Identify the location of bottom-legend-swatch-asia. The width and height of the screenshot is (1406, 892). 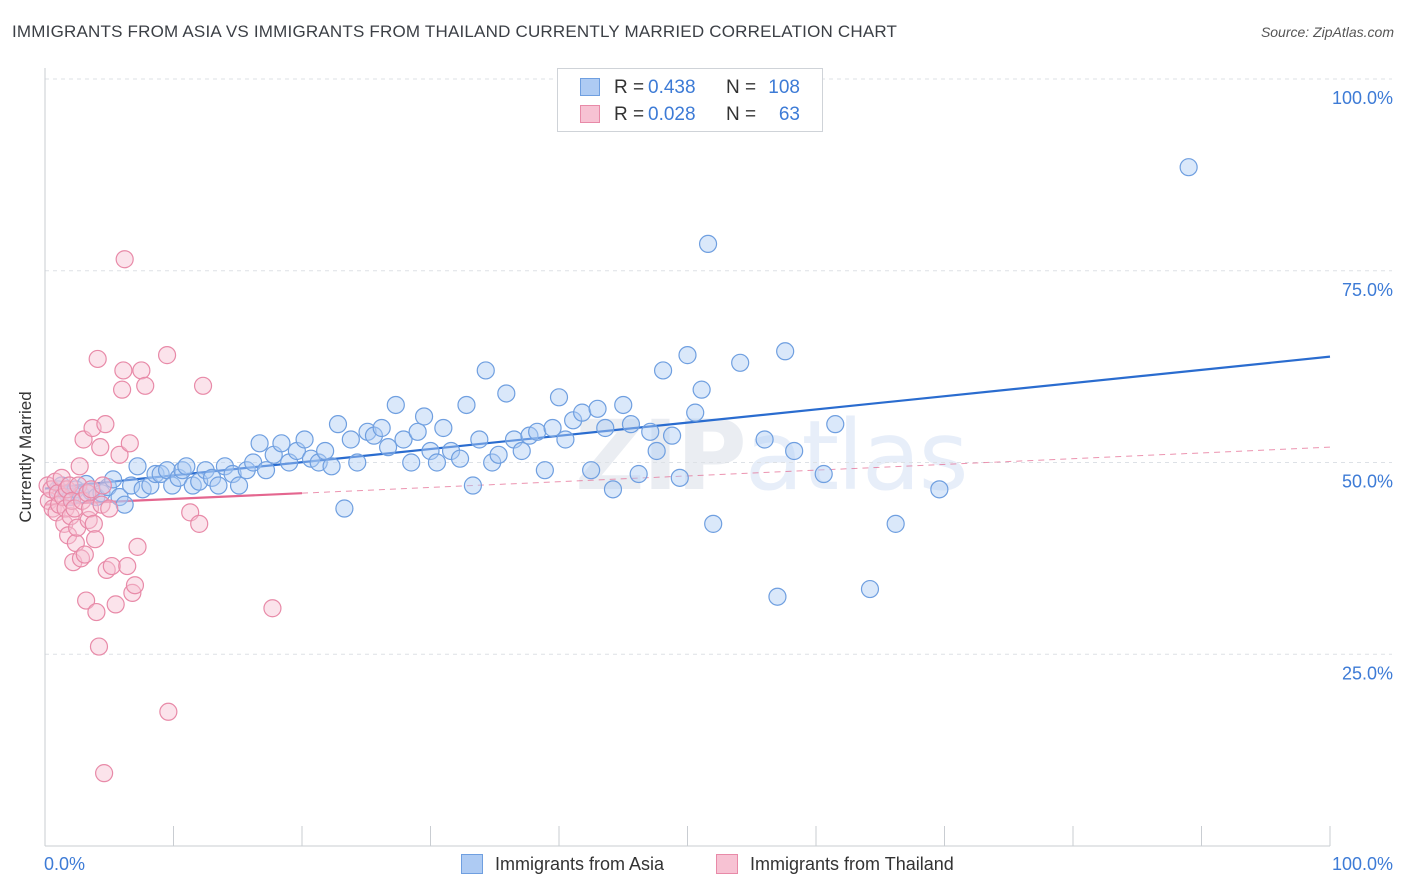
(472, 864).